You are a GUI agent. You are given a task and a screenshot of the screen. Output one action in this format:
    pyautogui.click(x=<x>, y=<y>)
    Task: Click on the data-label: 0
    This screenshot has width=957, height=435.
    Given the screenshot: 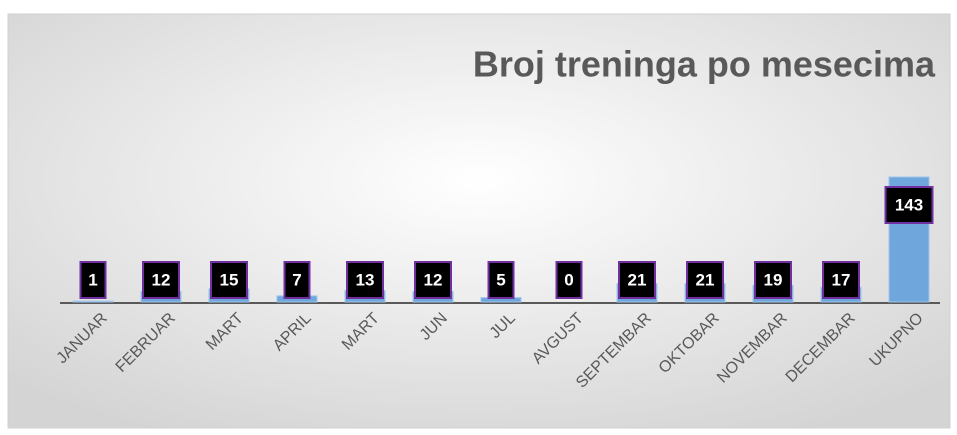 What is the action you would take?
    pyautogui.click(x=568, y=279)
    